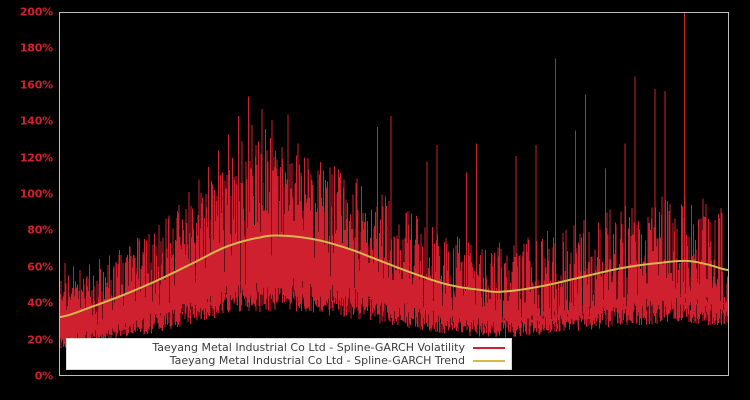  I want to click on legend-swatch-volatility, so click(489, 347).